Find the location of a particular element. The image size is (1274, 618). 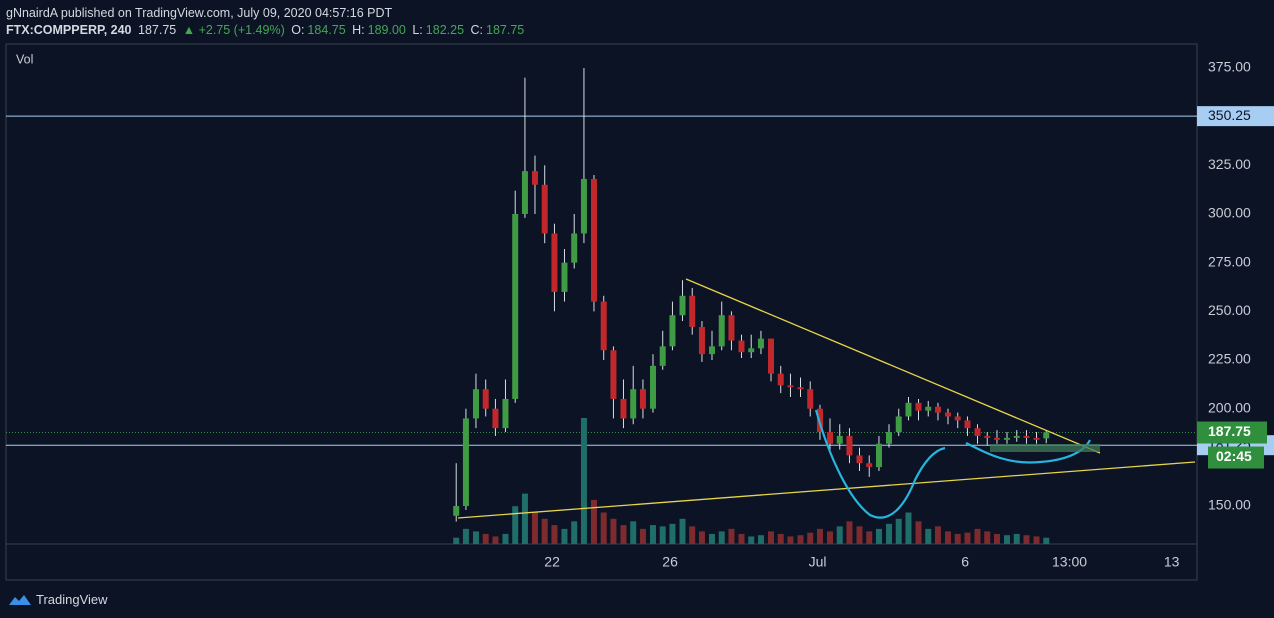

price-tag-label: 350.25 is located at coordinates (1229, 115).